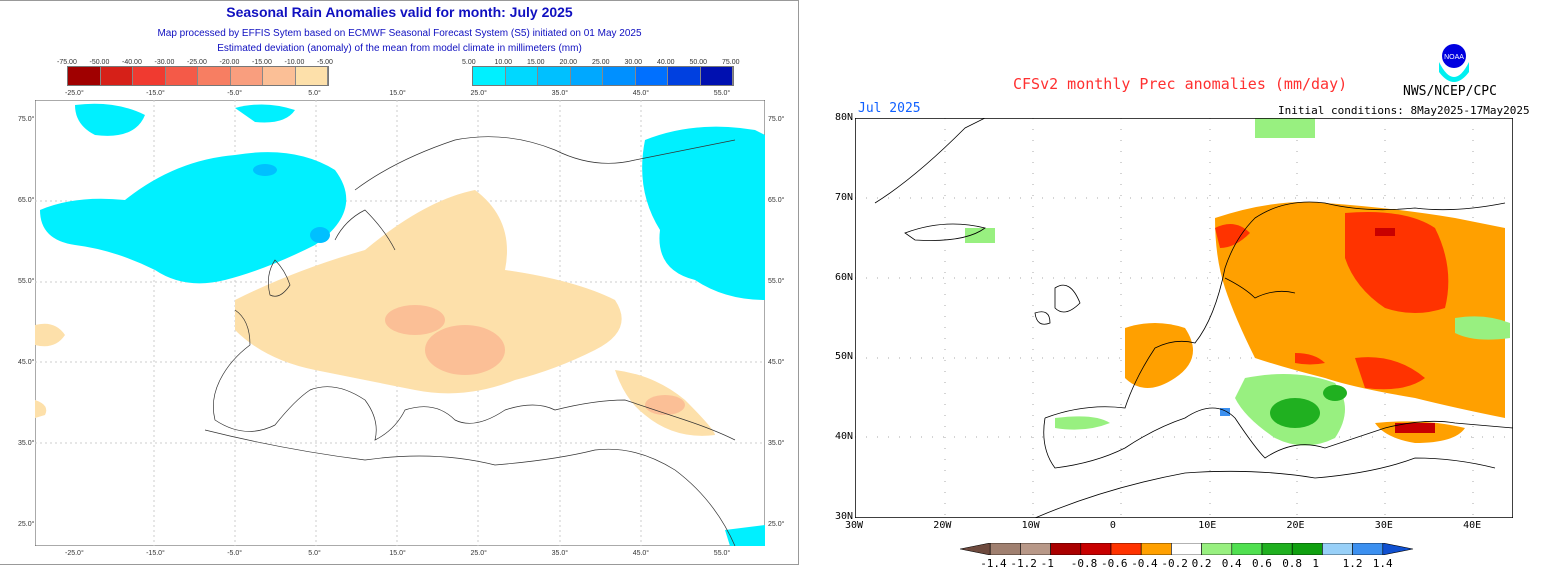  Describe the element at coordinates (1308, 406) in the screenshot. I see `moderate-wet-areas` at that location.